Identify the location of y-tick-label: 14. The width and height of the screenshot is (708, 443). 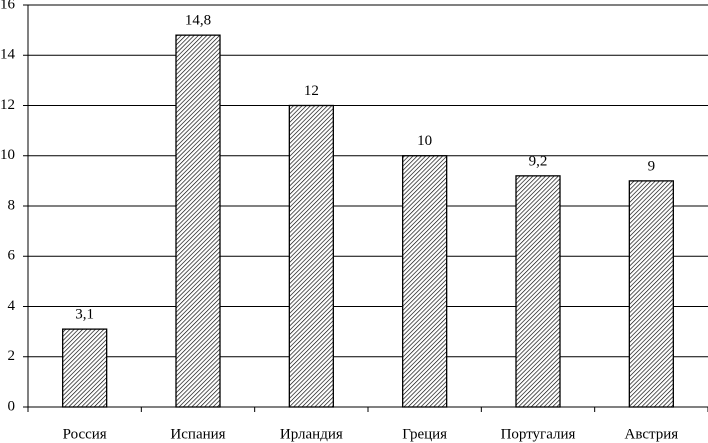
(8, 55).